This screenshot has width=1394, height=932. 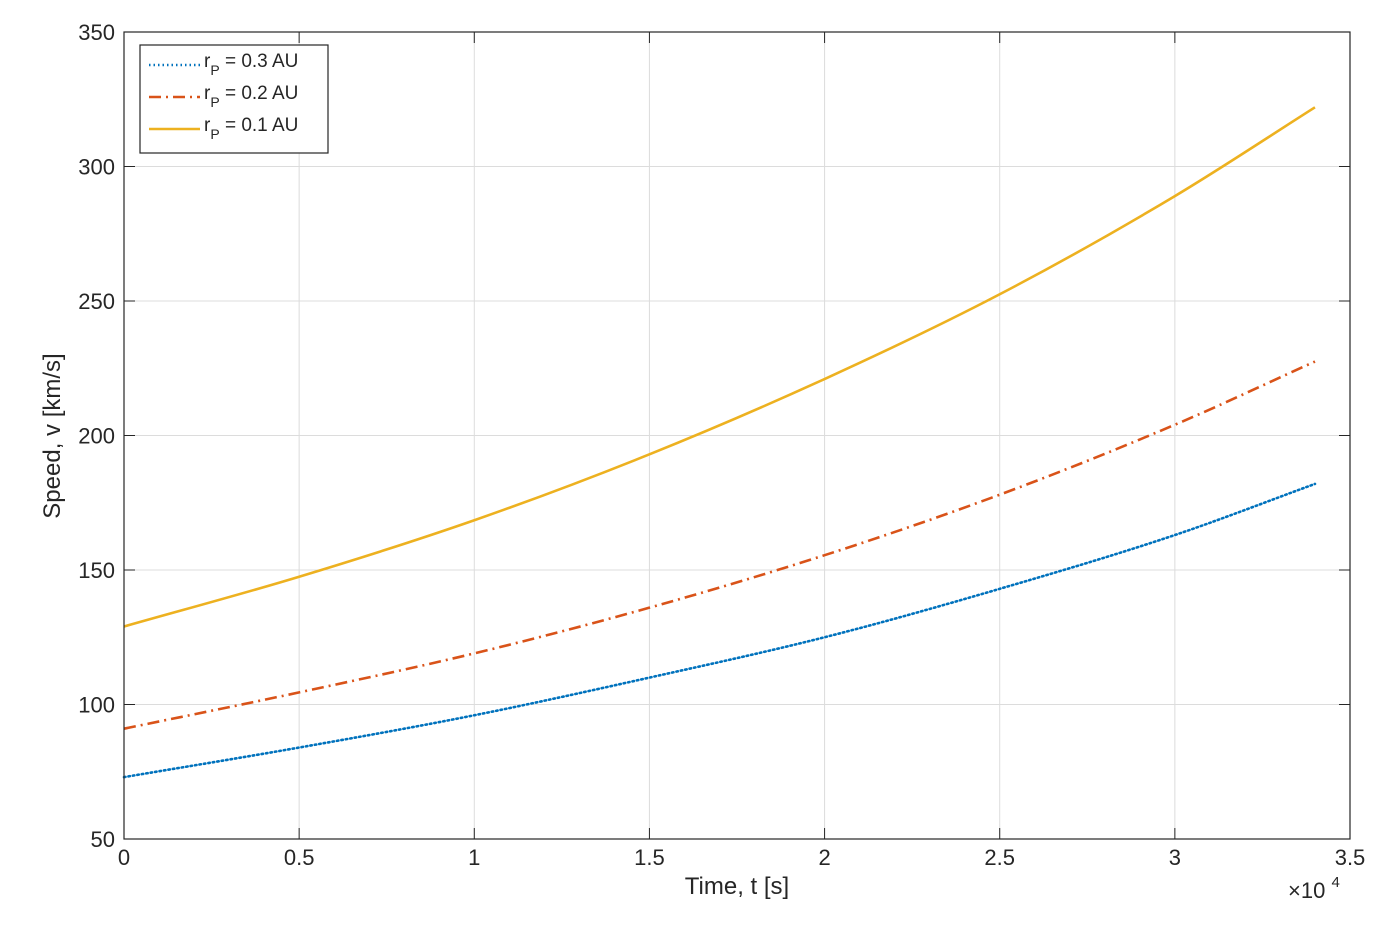 What do you see at coordinates (96, 301) in the screenshot?
I see `y-tick-label: 250` at bounding box center [96, 301].